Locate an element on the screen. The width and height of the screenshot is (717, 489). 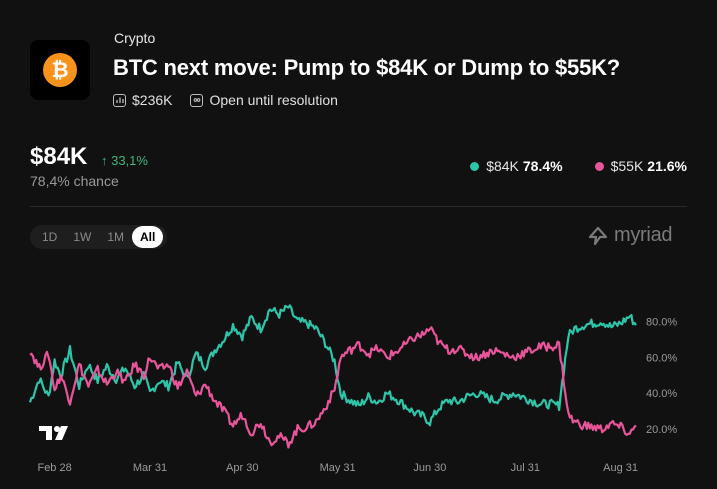
price-change: ↑ 33,1% is located at coordinates (124, 160).